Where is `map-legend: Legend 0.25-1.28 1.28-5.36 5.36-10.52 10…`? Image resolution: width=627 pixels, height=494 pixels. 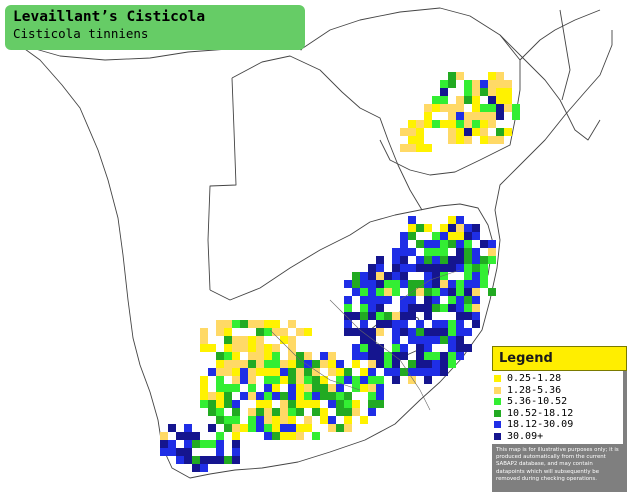
map-legend: Legend 0.25-1.28 1.28-5.36 5.36-10.52 10… is located at coordinates (559, 419).